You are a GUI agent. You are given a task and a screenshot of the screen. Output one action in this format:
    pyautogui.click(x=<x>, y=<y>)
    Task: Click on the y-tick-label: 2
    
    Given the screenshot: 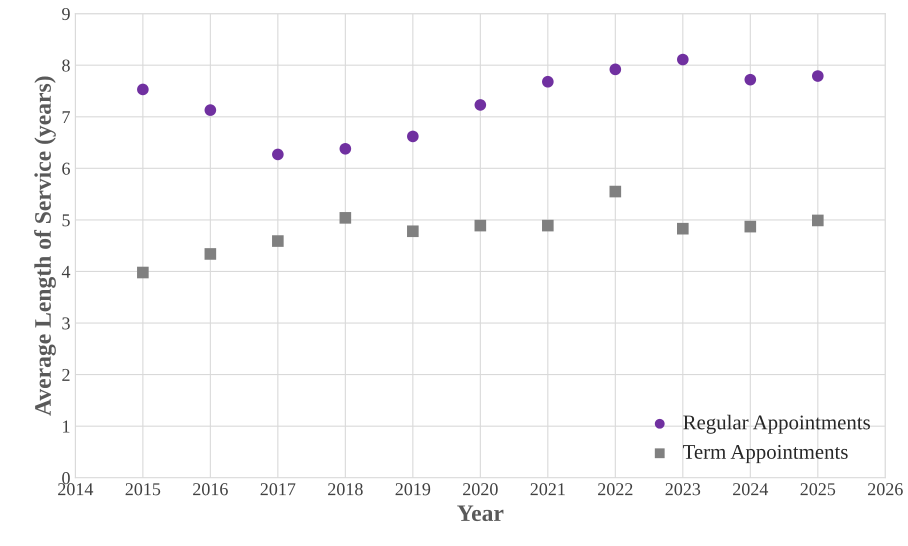 What is the action you would take?
    pyautogui.click(x=66, y=374)
    